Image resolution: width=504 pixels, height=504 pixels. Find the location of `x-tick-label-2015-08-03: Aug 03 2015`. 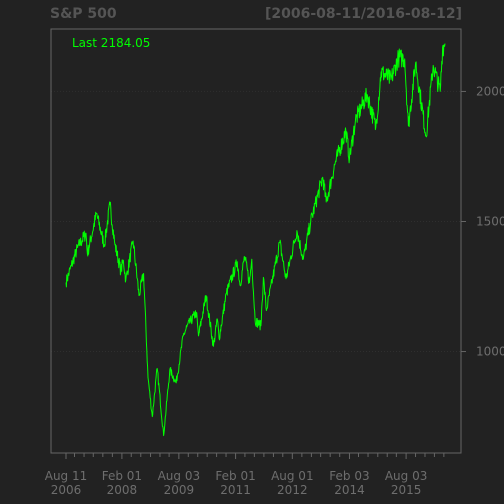

x-tick-label-2015-08-03: Aug 03 2015 is located at coordinates (406, 483).